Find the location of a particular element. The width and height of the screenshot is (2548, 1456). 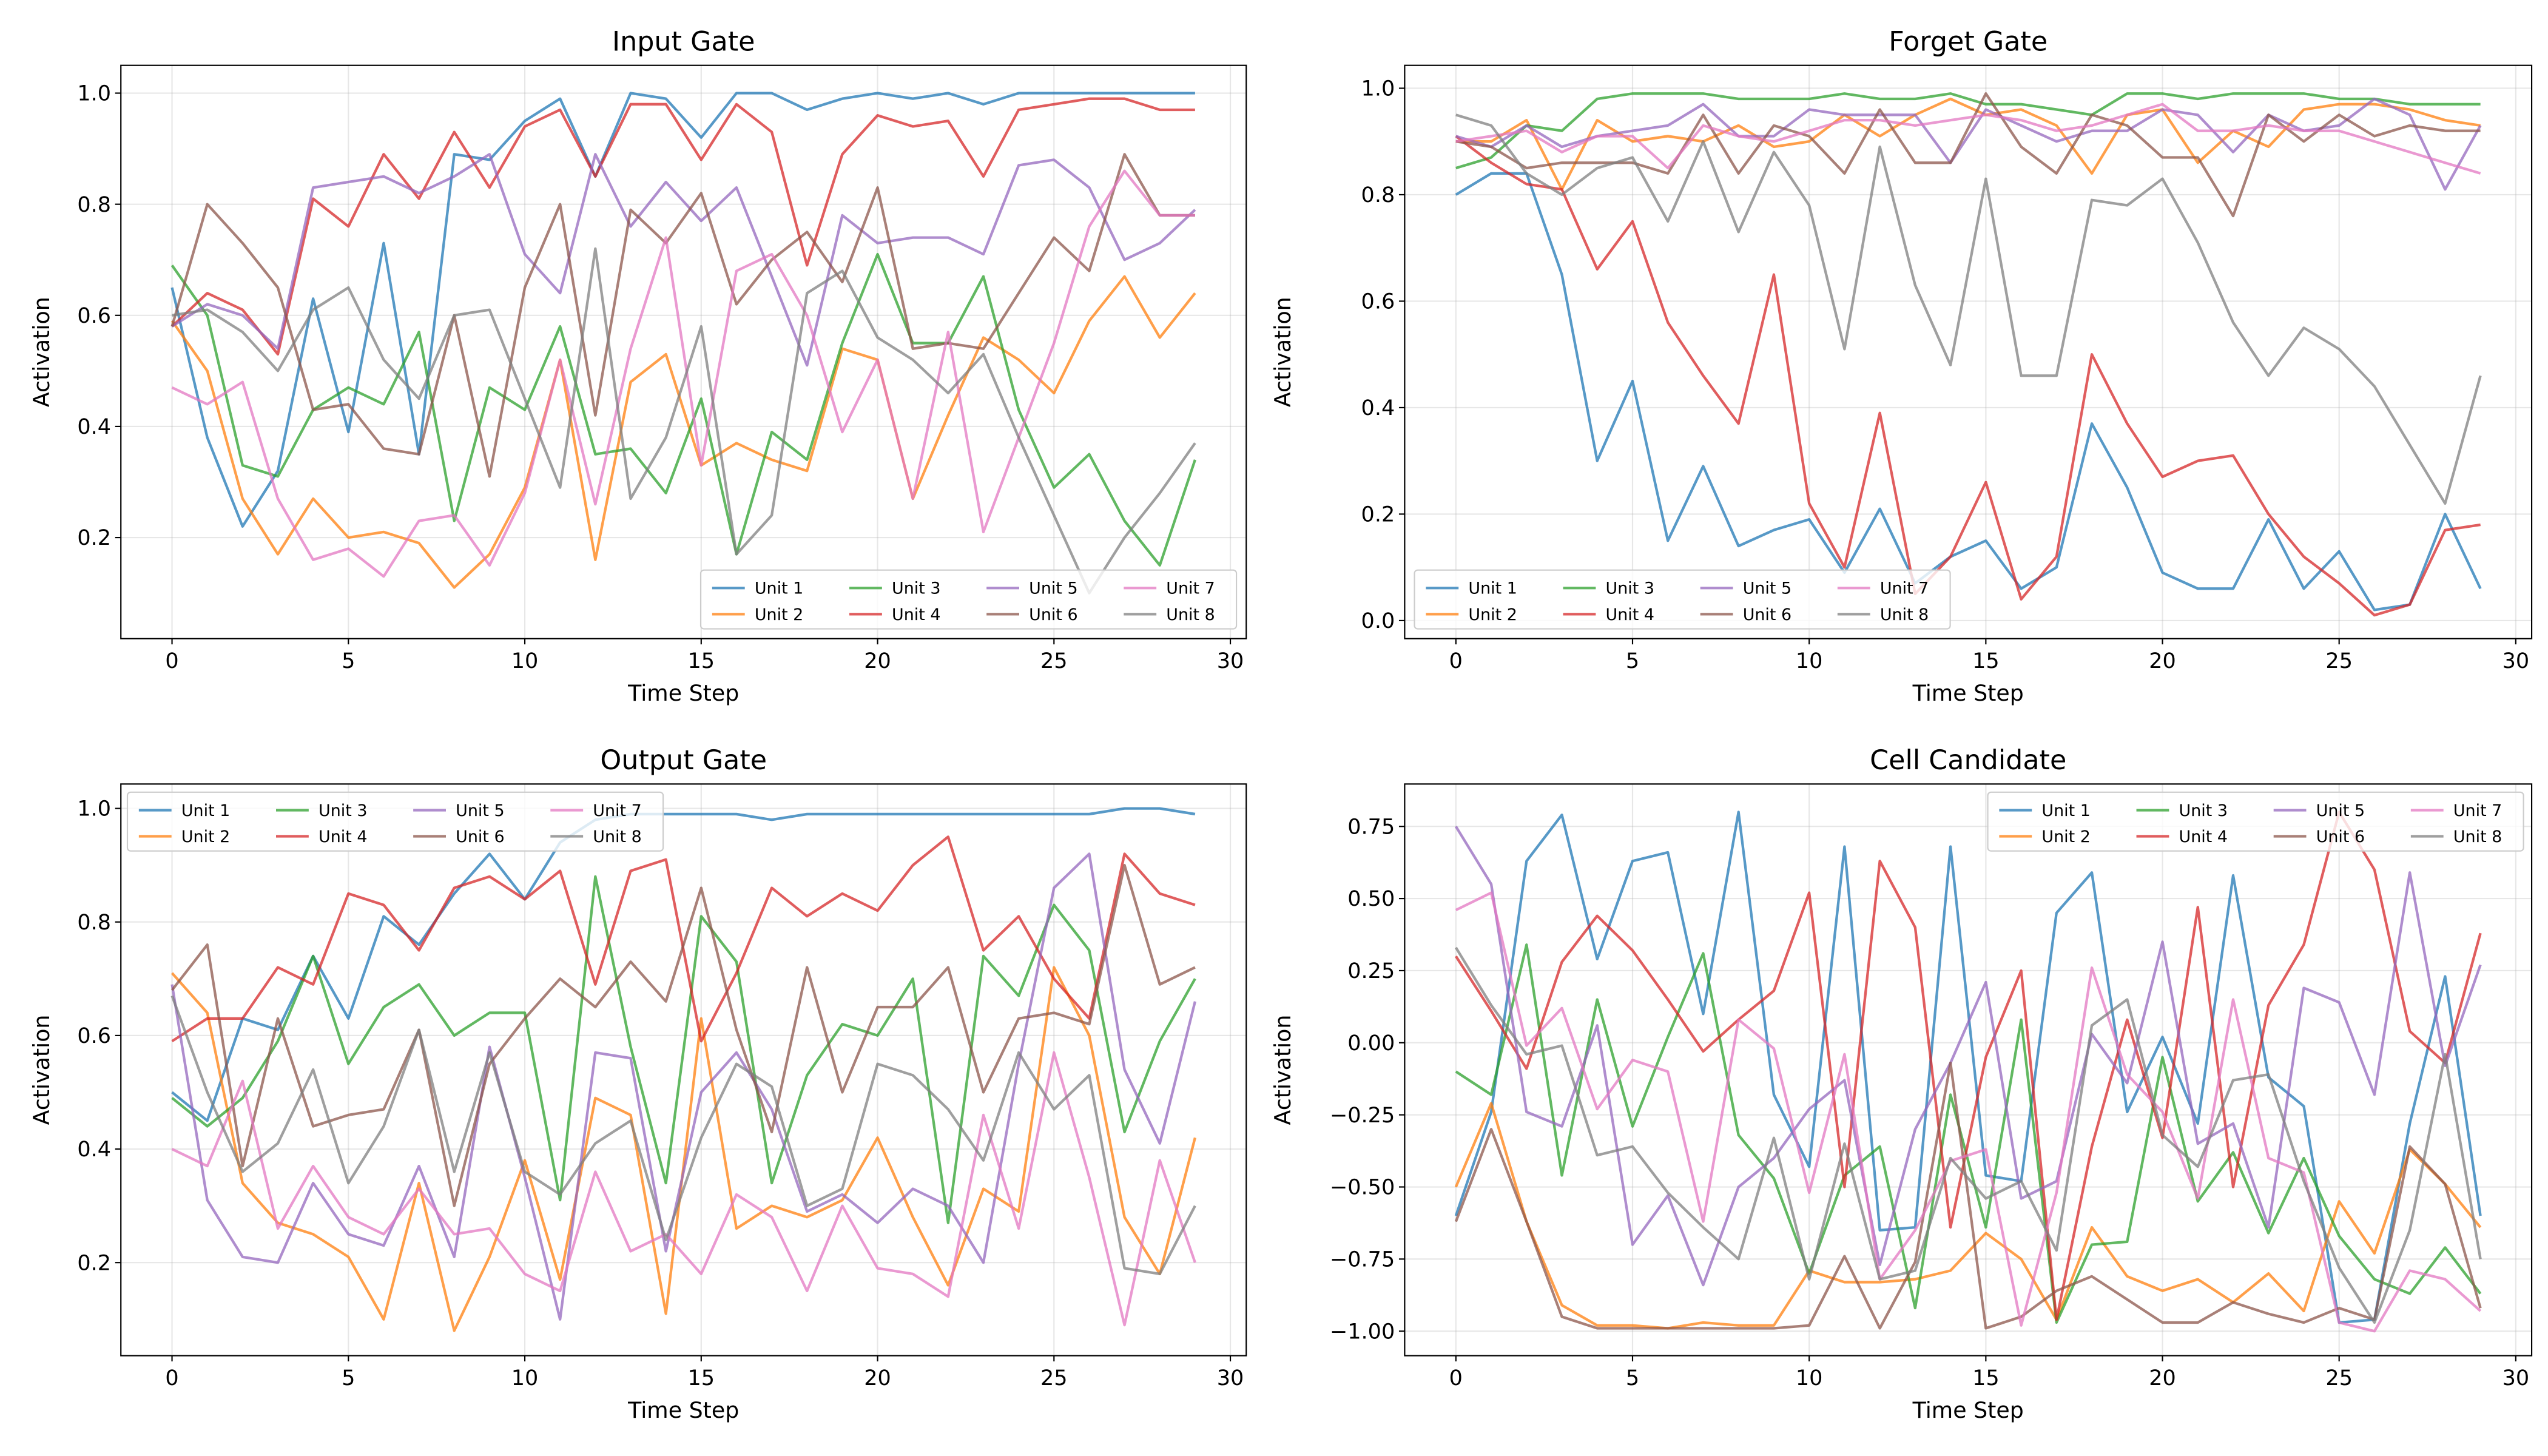

subplot-title: Cell Candidate is located at coordinates (1968, 760).